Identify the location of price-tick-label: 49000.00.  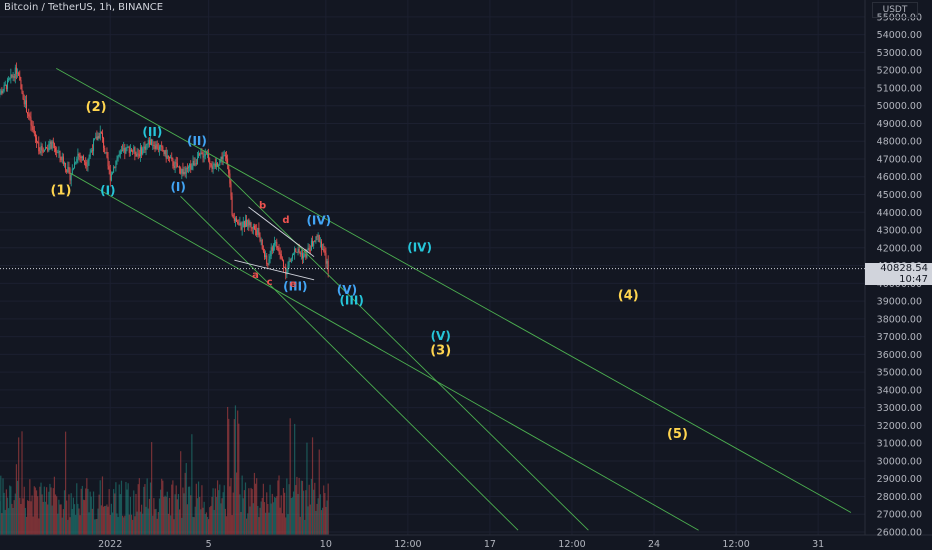
(899, 124).